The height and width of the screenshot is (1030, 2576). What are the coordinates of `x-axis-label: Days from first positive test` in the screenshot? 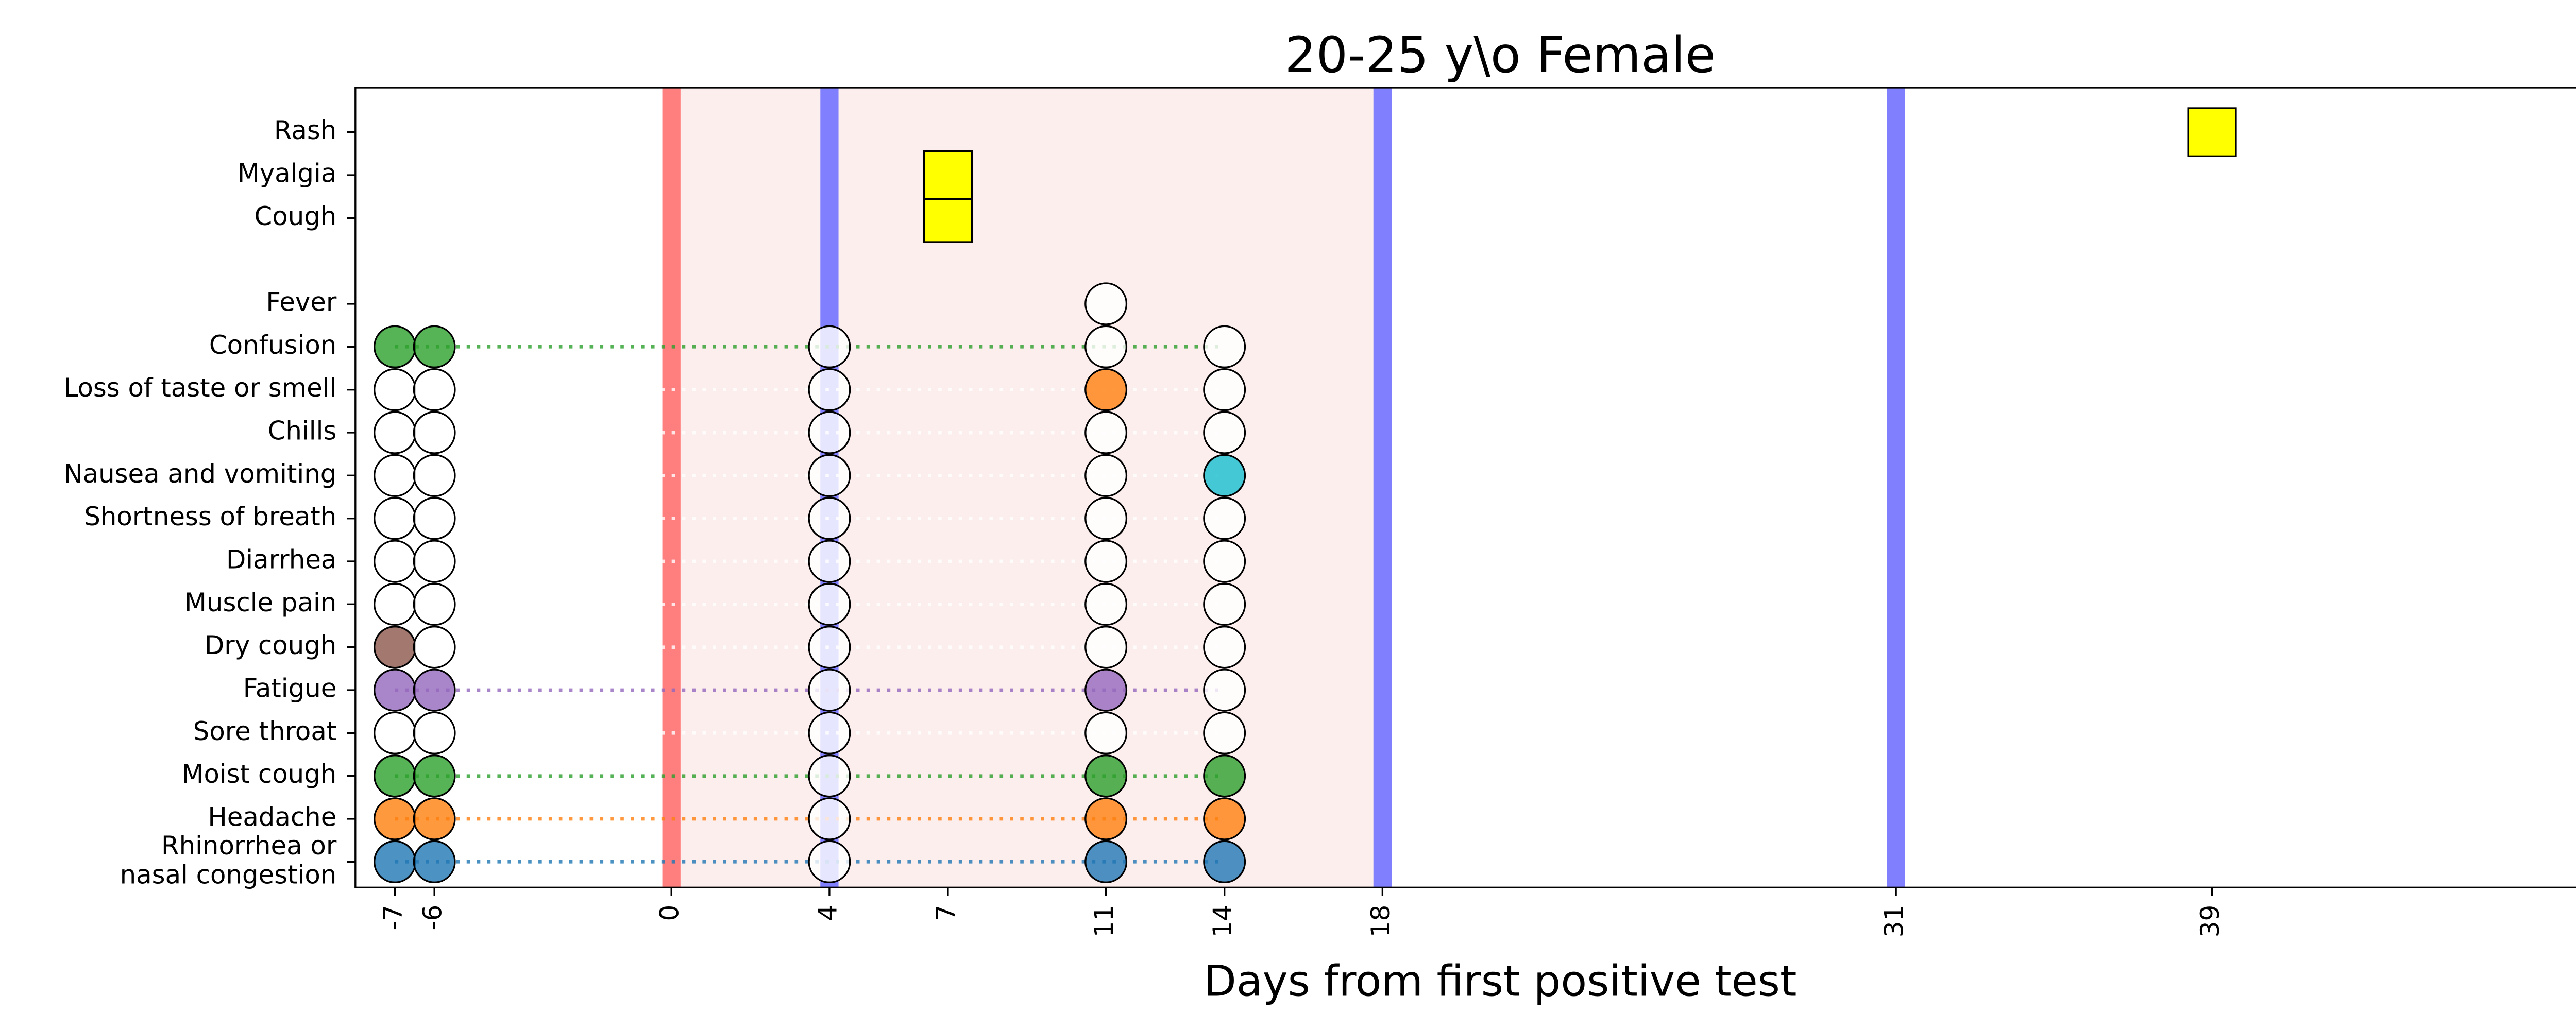 It's located at (1500, 981).